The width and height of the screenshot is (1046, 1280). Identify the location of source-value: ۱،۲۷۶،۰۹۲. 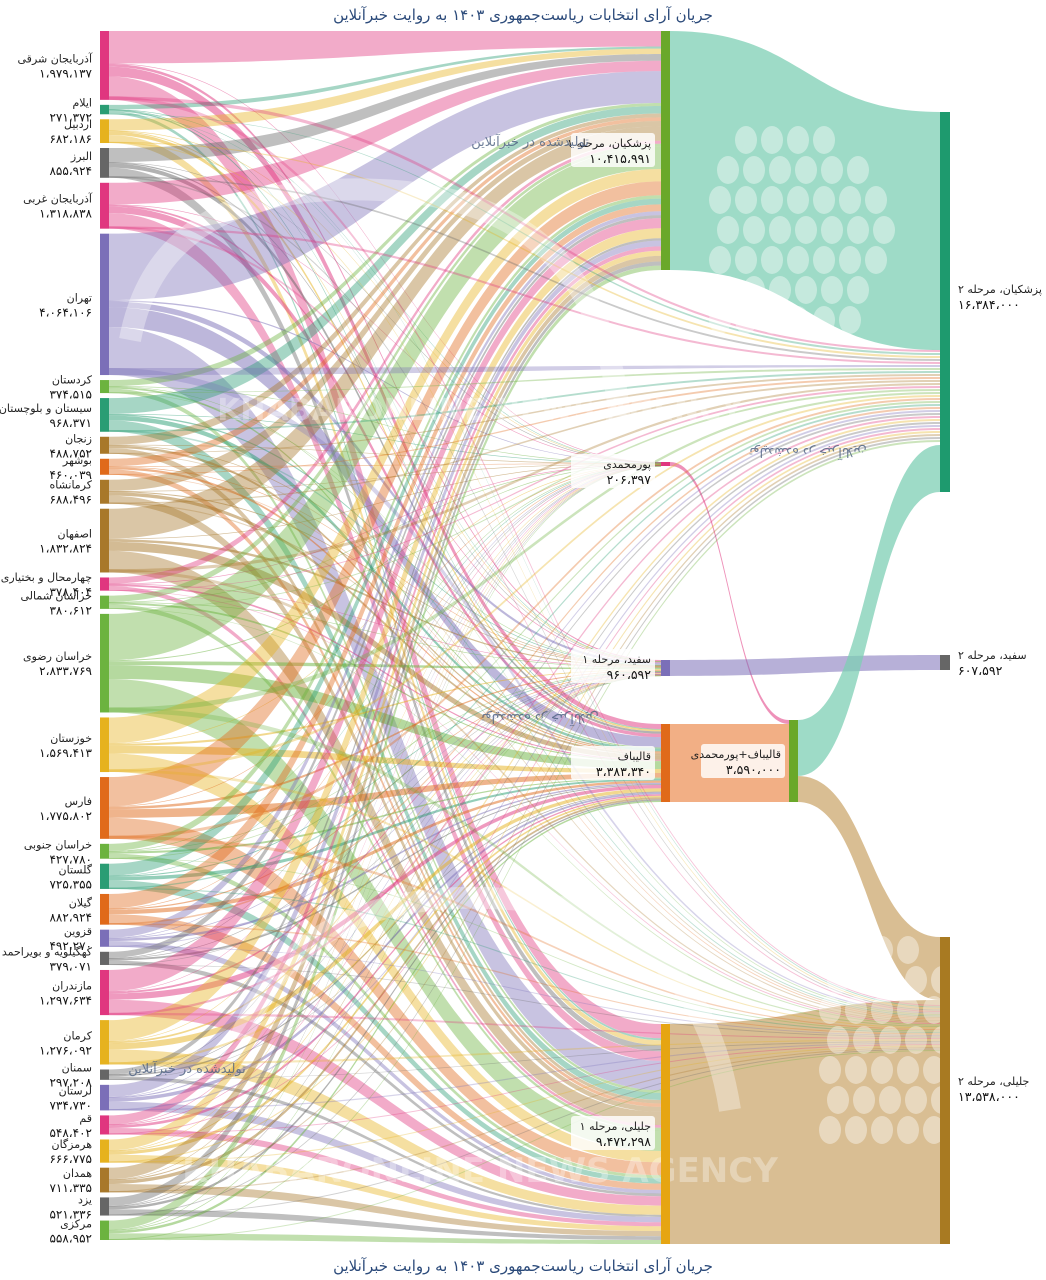
(65, 1050).